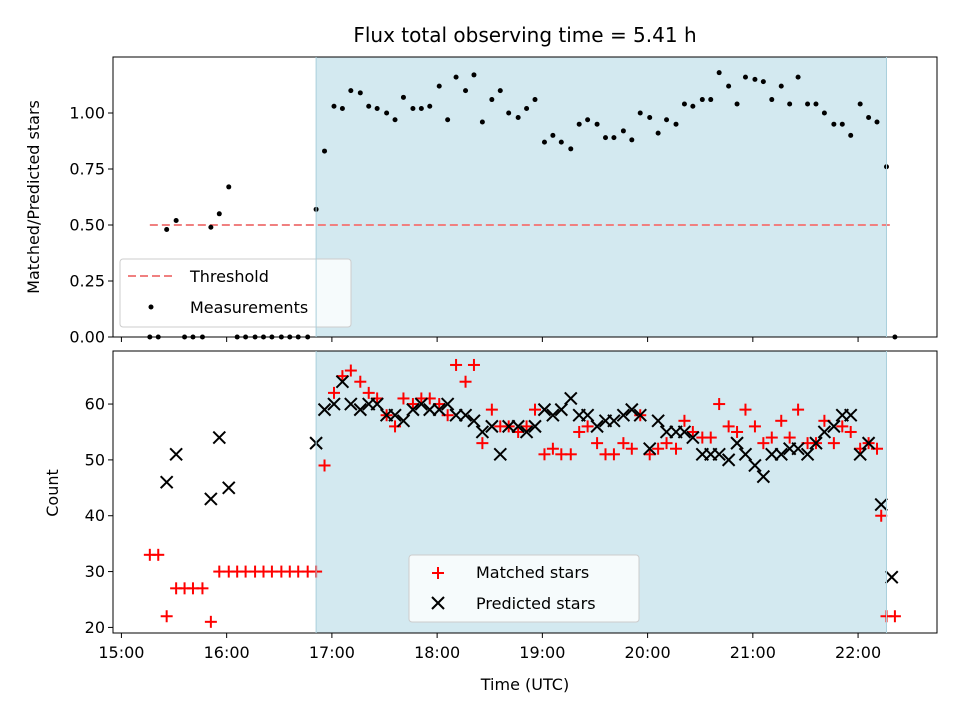  What do you see at coordinates (235, 293) in the screenshot?
I see `top-legend: Threshold Measurements` at bounding box center [235, 293].